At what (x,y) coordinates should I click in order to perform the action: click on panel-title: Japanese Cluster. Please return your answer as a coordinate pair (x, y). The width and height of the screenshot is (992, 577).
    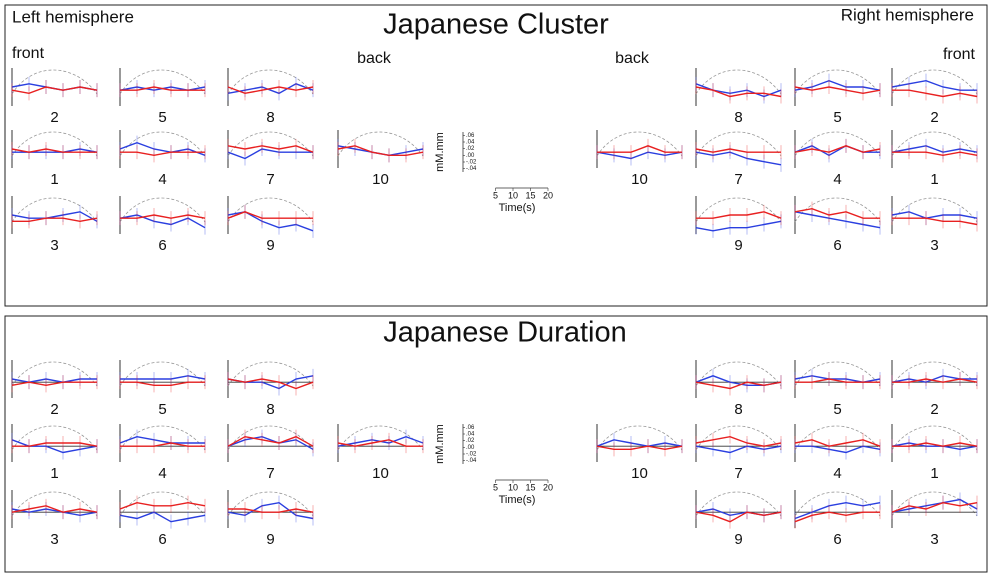
    Looking at the image, I should click on (496, 25).